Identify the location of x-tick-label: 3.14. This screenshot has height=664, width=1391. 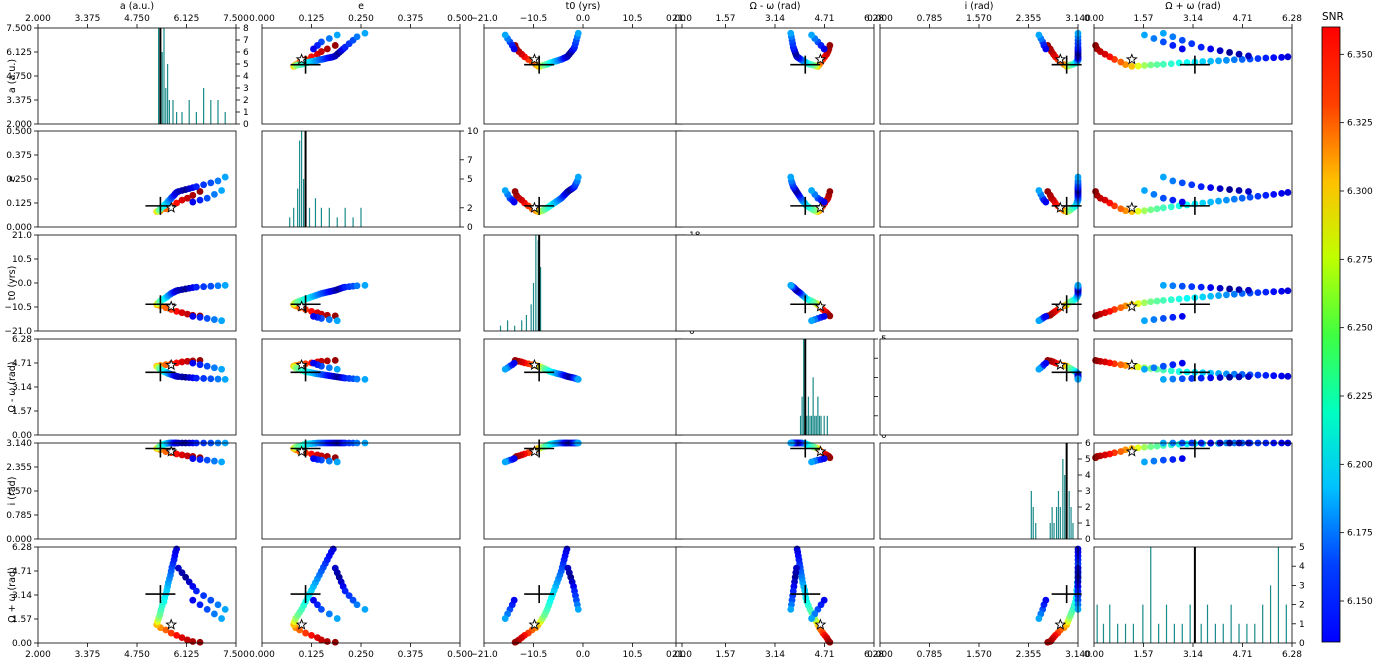
(1193, 655).